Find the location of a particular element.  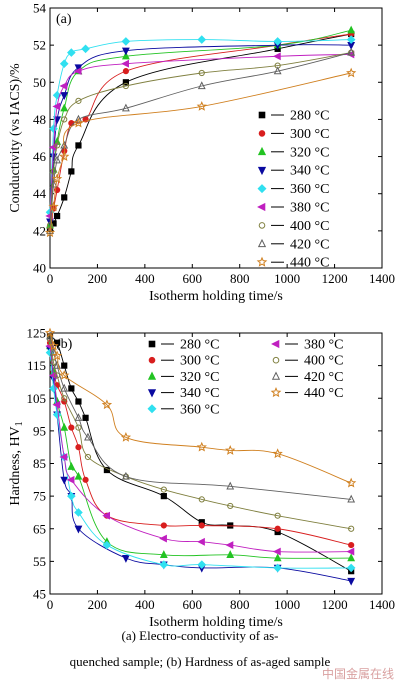

x-tick-label: 400 is located at coordinates (145, 604).